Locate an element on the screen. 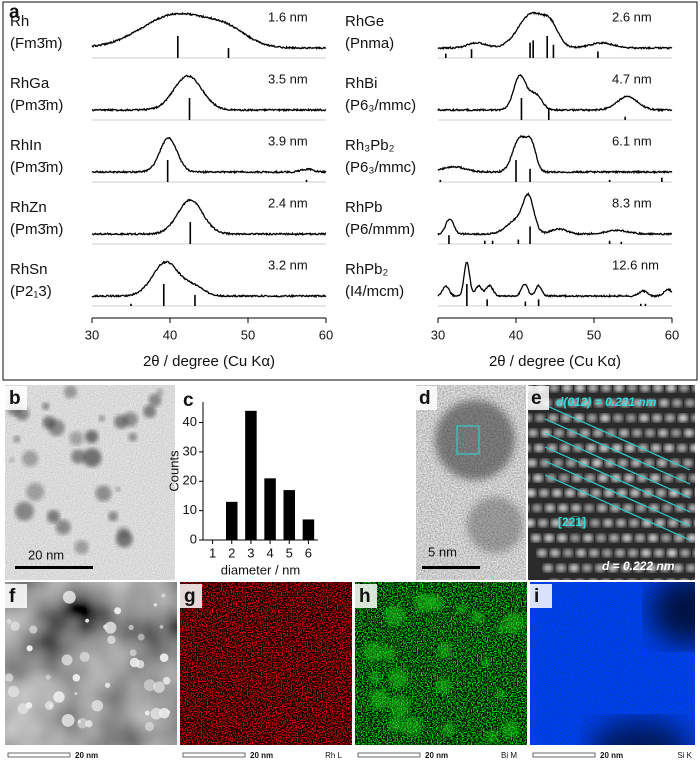 Image resolution: width=700 pixels, height=772 pixels. particle-size: 3.5 nm is located at coordinates (288, 78).